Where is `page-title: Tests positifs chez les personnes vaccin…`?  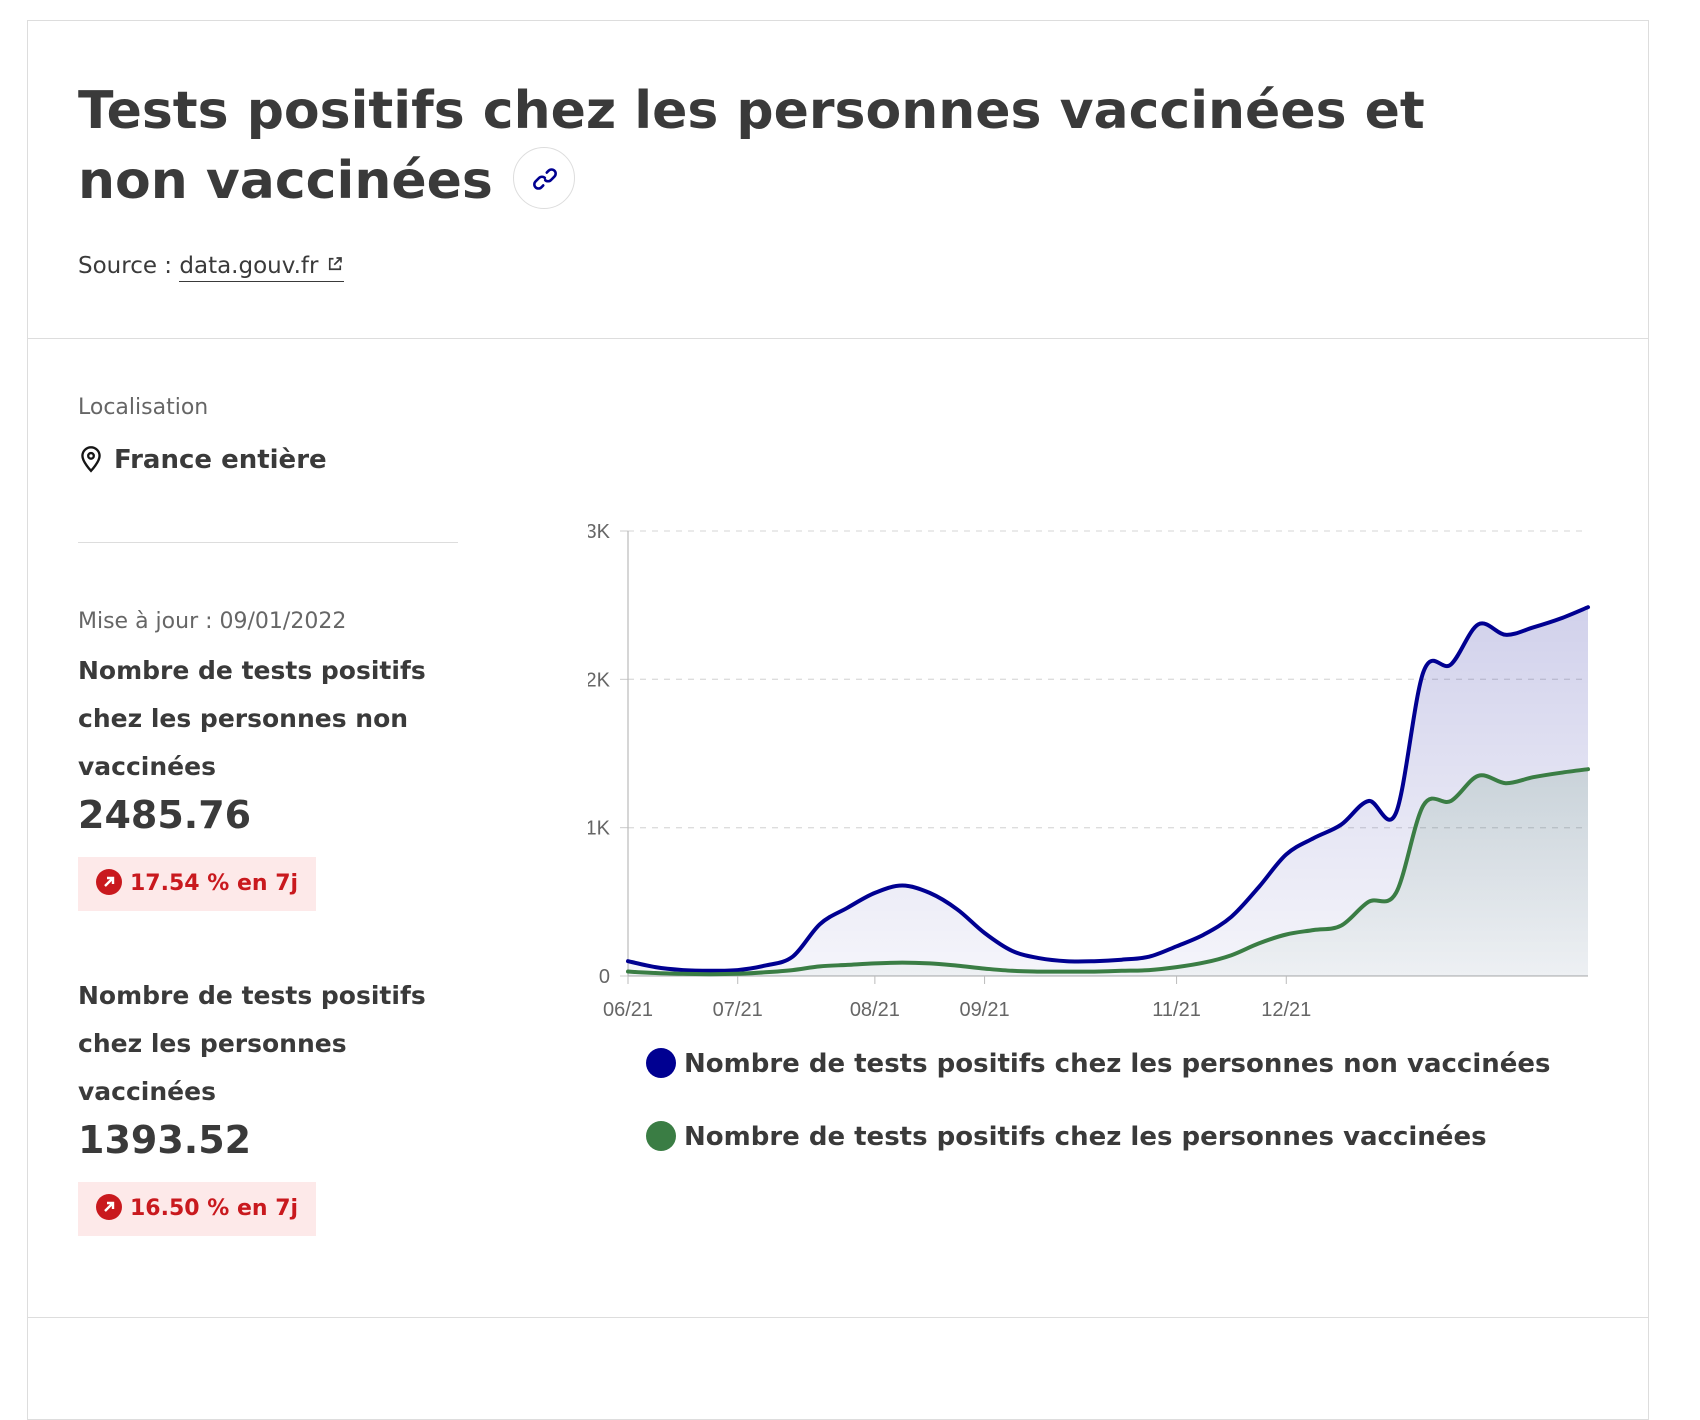 page-title: Tests positifs chez les personnes vaccin… is located at coordinates (778, 146).